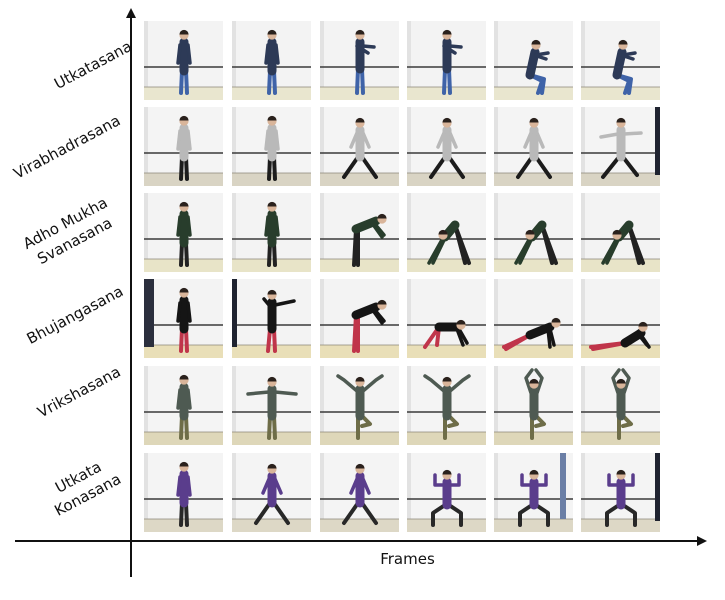  I want to click on frame-r4-c3, so click(359, 318).